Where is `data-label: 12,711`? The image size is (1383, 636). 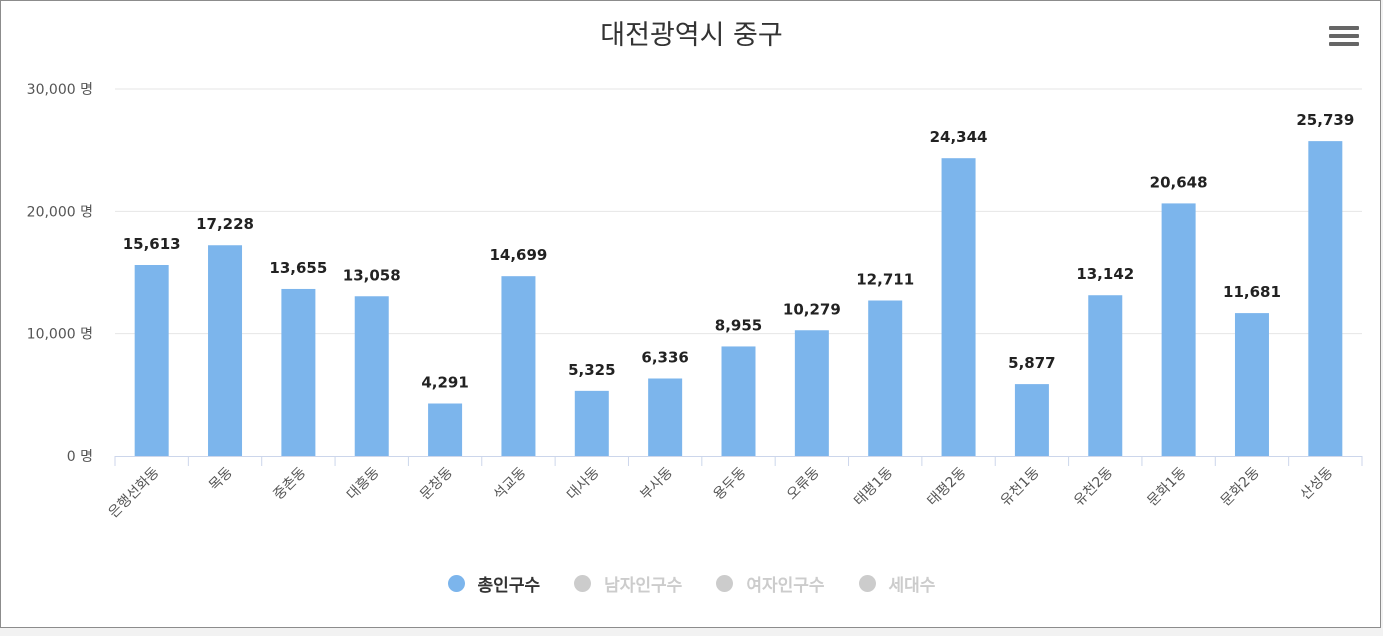 data-label: 12,711 is located at coordinates (885, 280).